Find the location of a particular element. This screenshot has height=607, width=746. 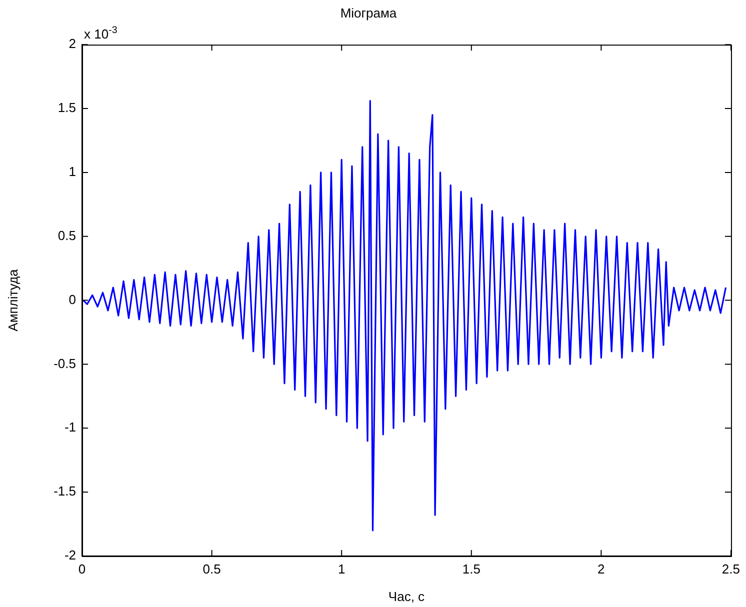

y-tick-label: 2 is located at coordinates (72, 44).